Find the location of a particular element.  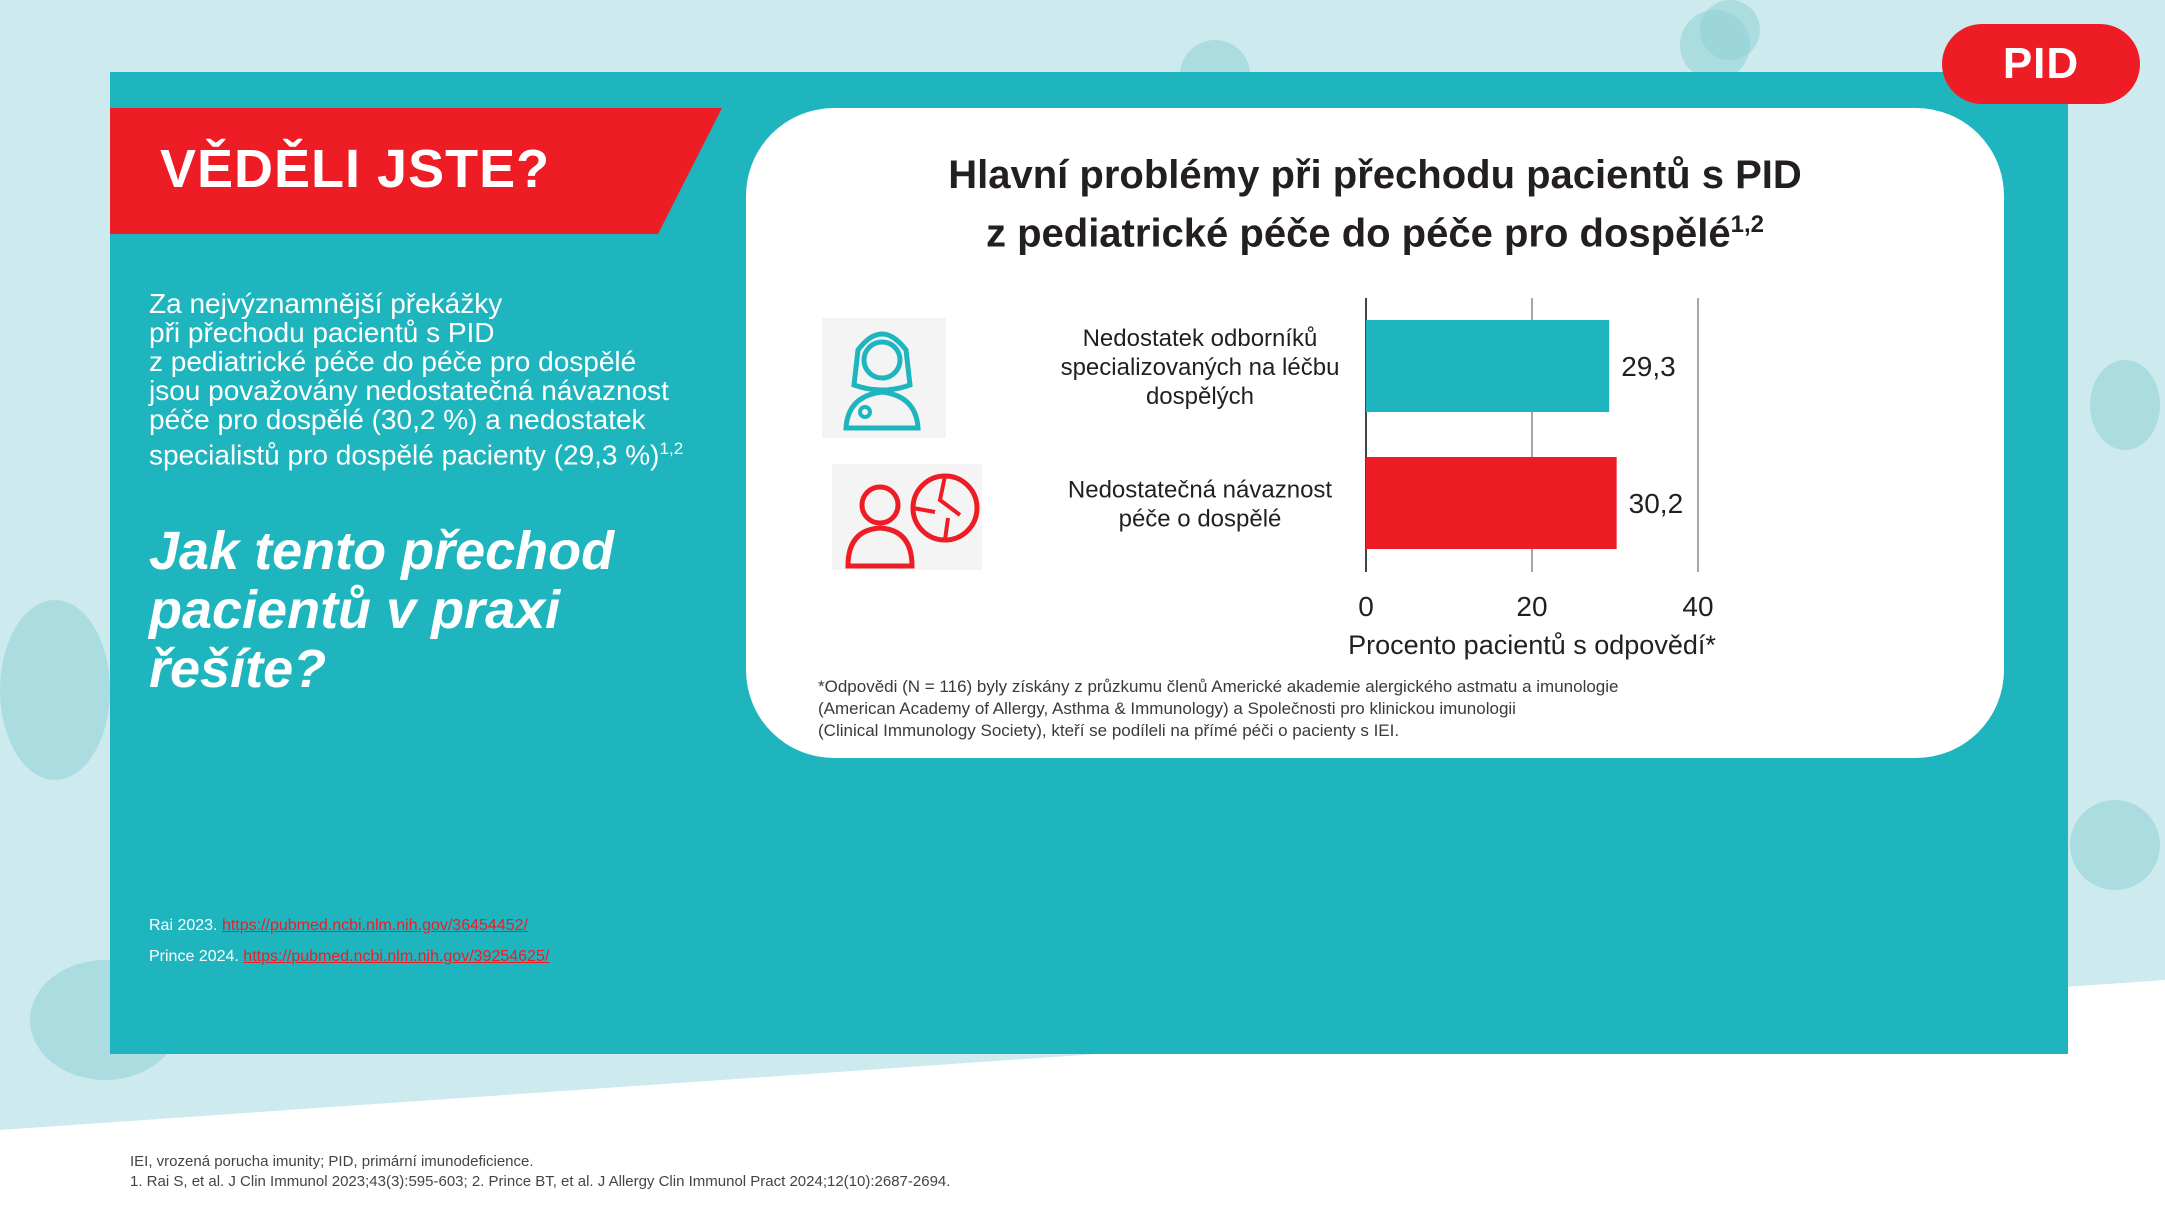

patient-puzzle-icon is located at coordinates (907, 517).